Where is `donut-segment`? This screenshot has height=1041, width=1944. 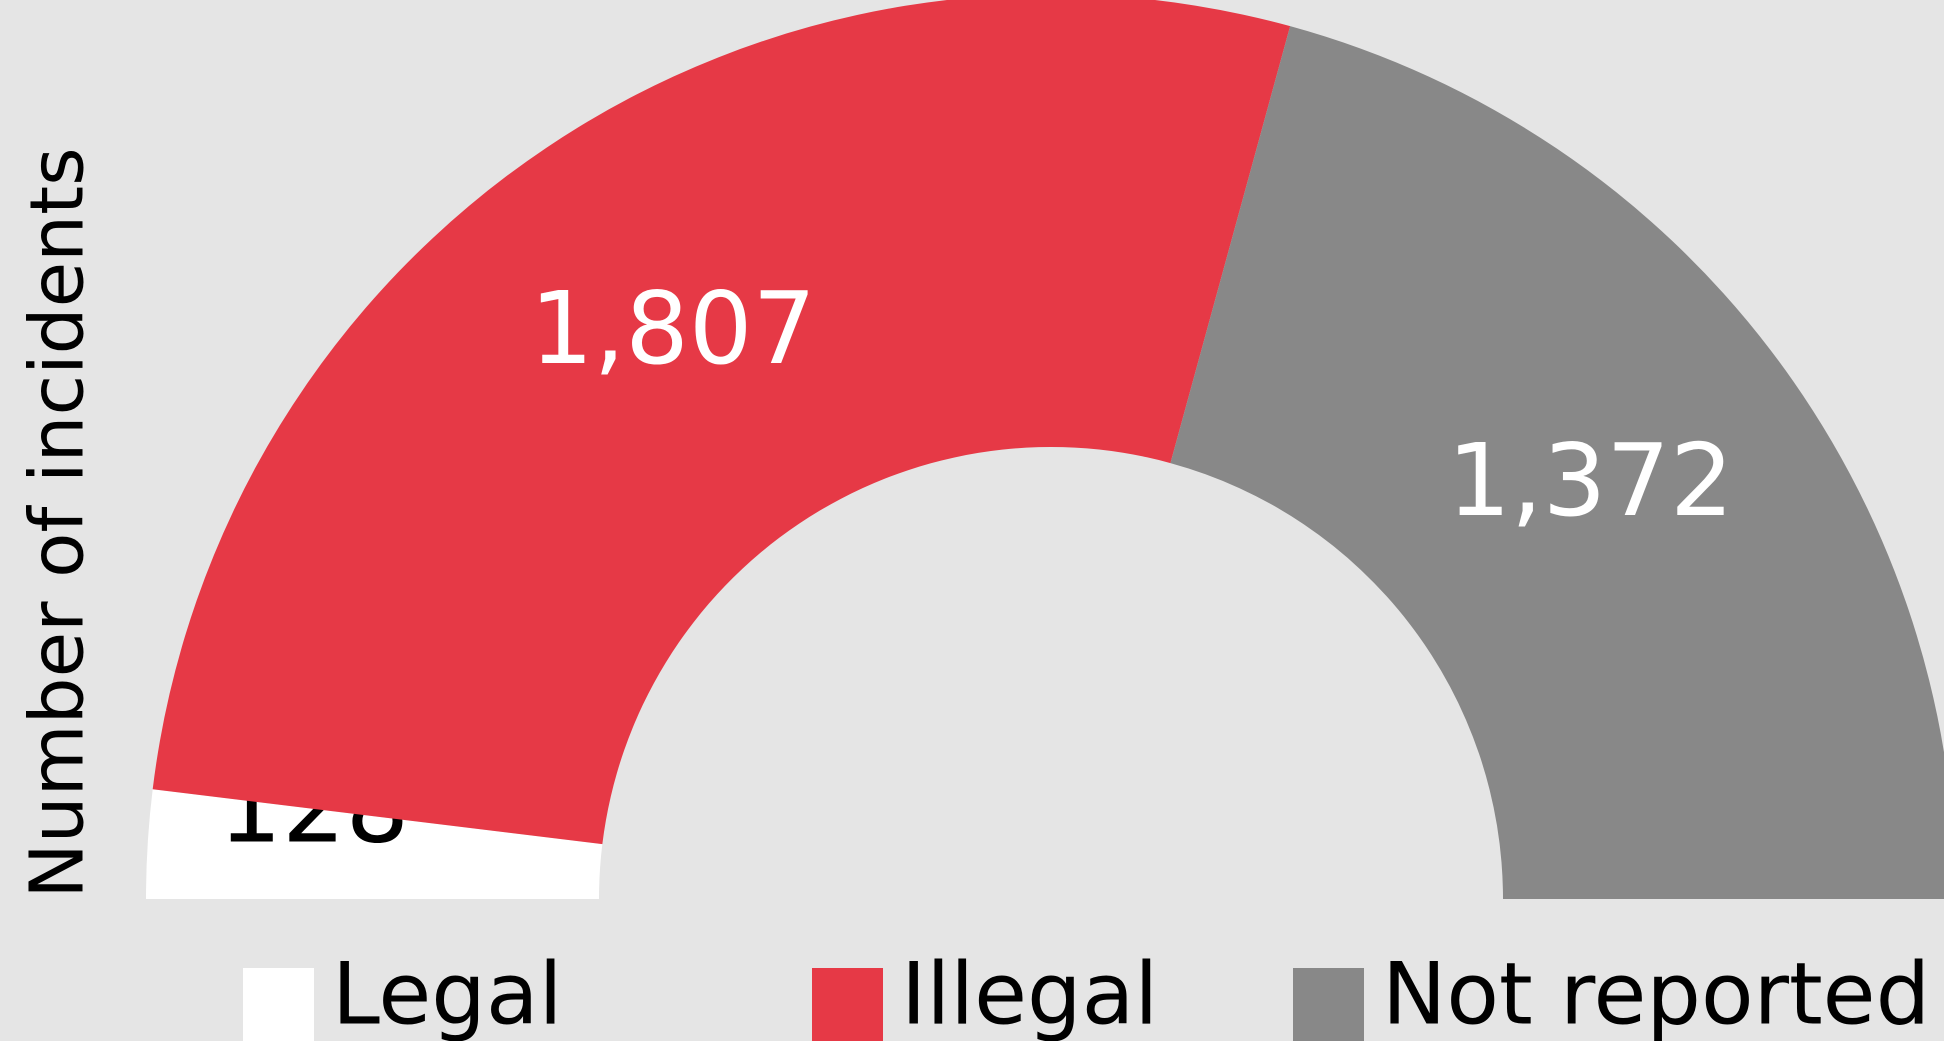 donut-segment is located at coordinates (374, 844).